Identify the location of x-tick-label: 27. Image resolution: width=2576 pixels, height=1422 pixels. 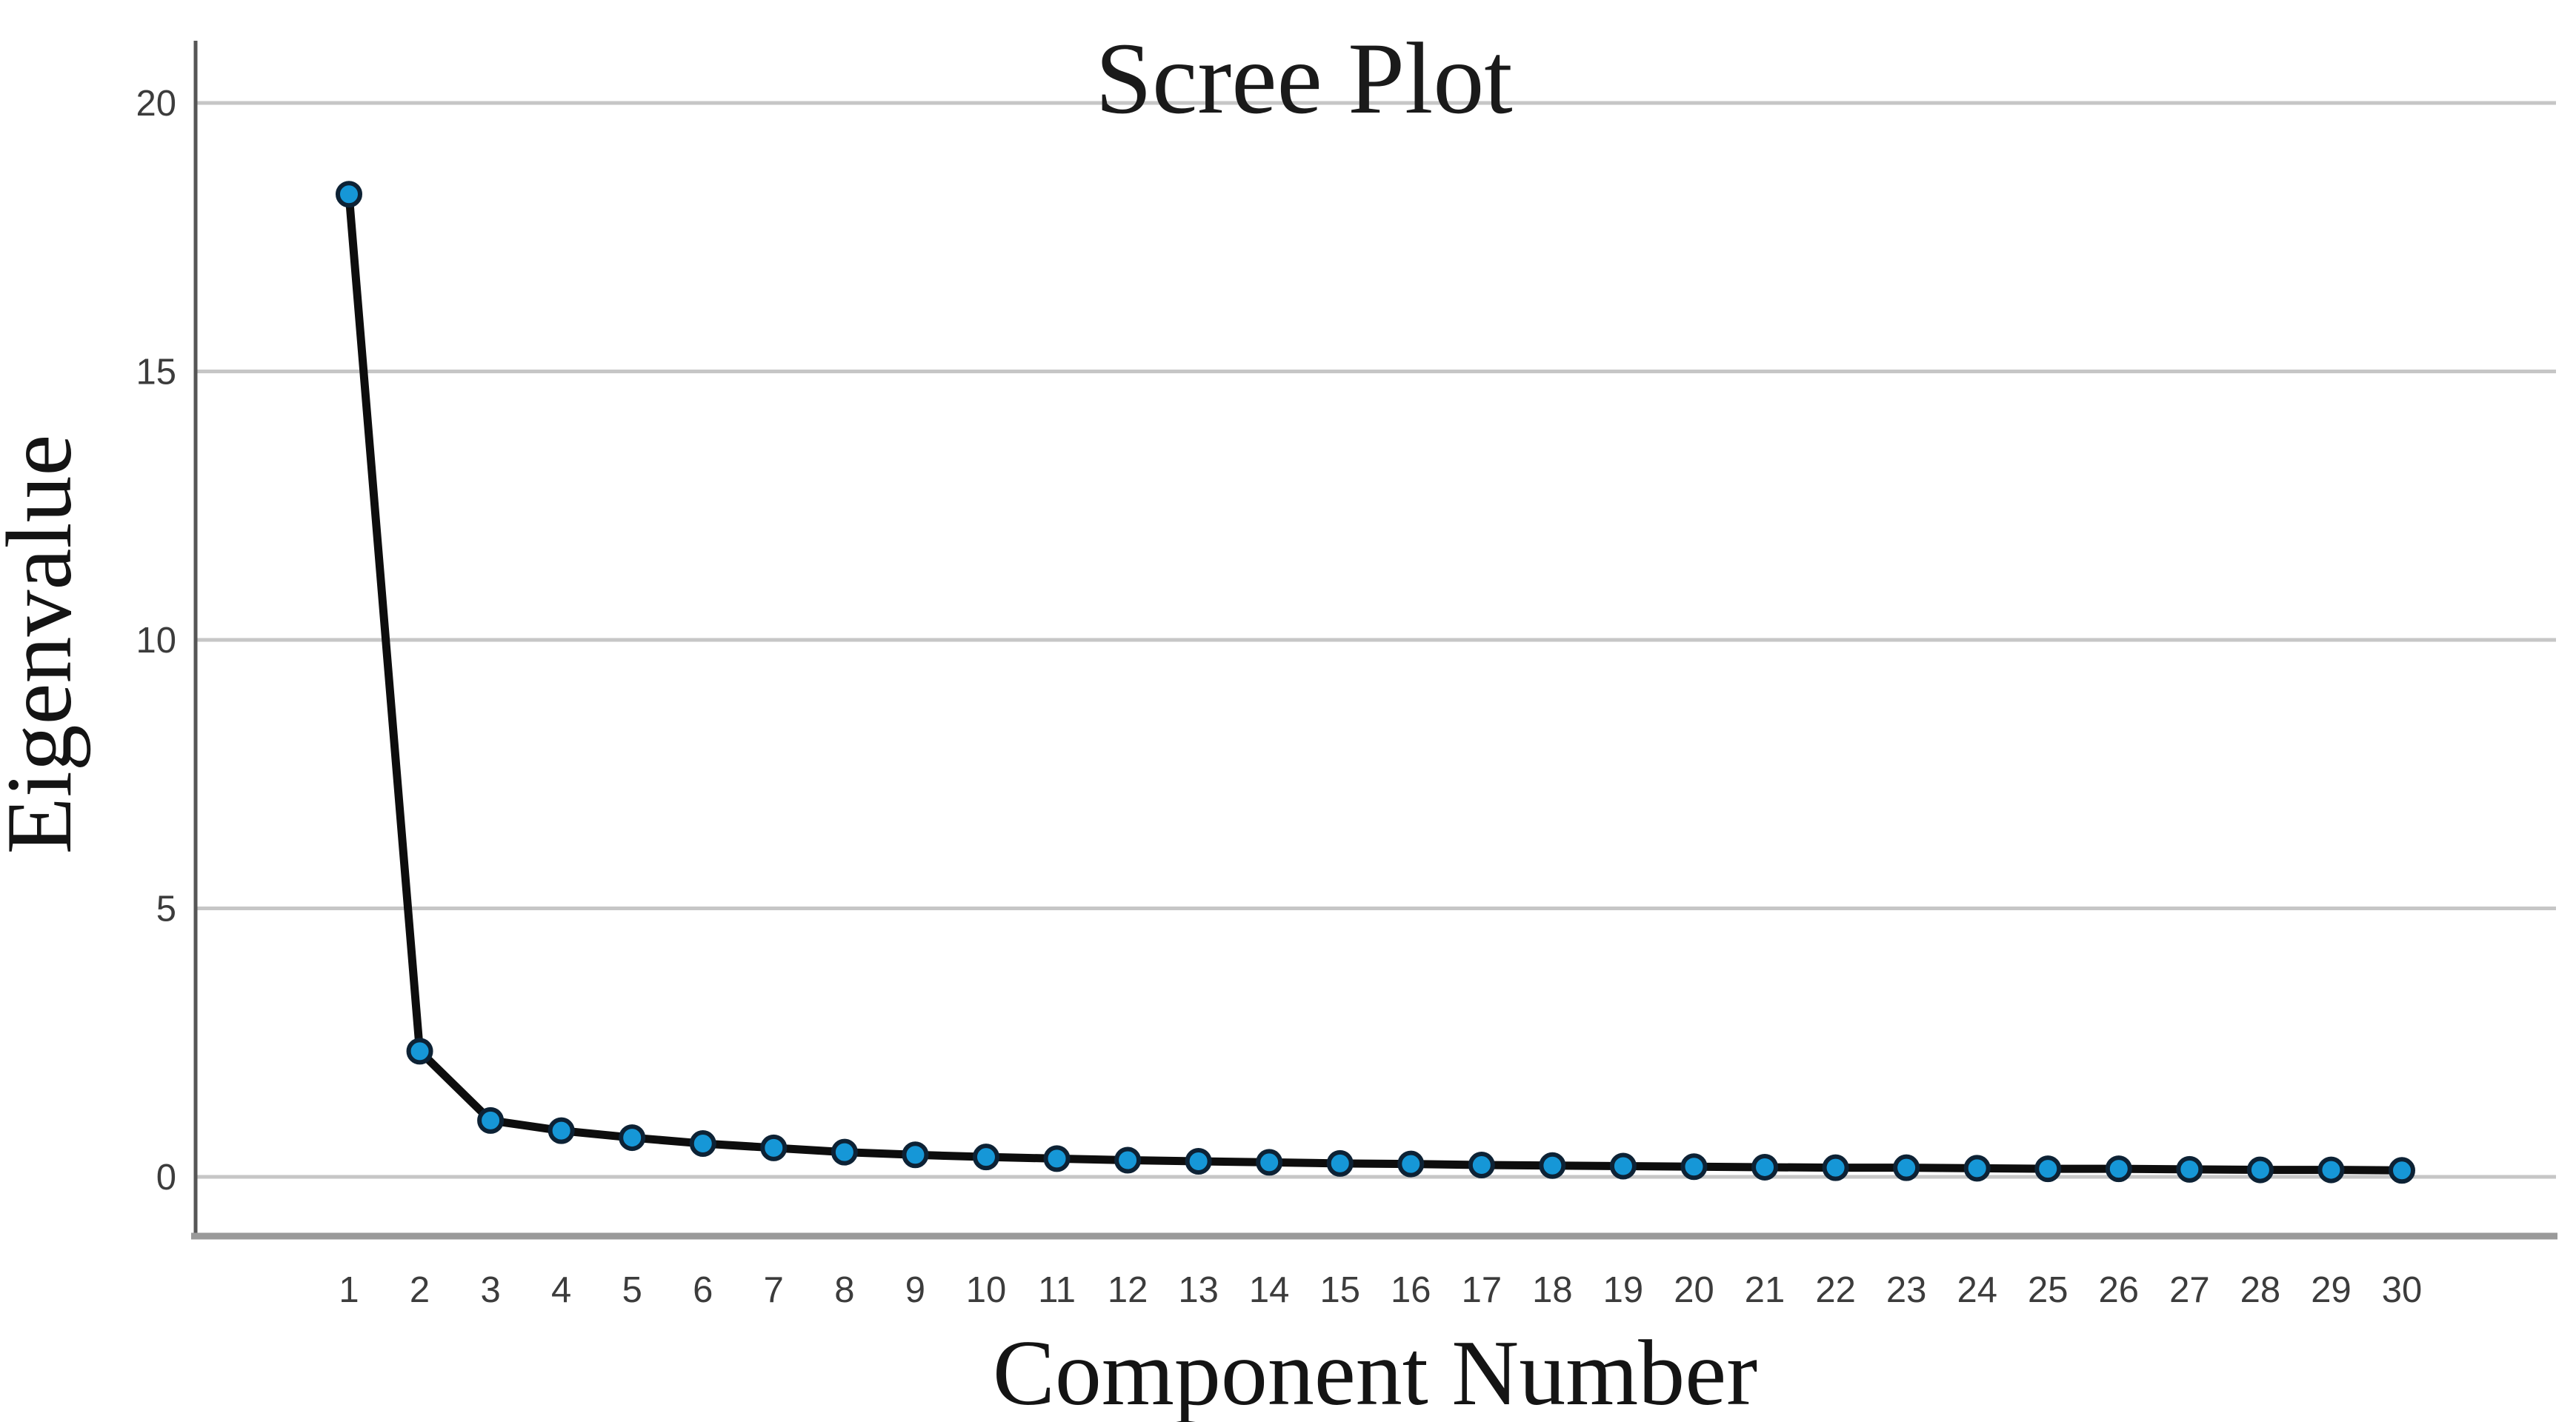
(2189, 1290).